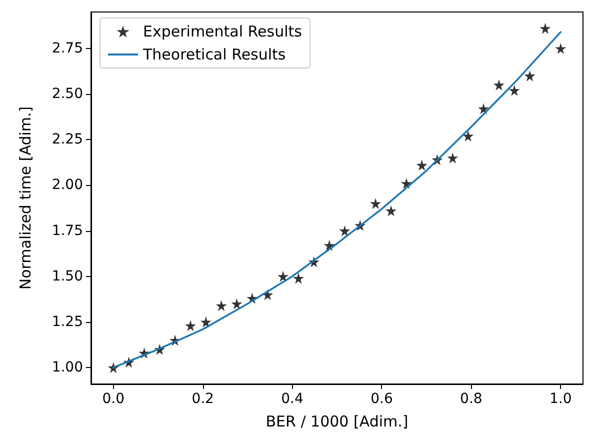 This screenshot has height=446, width=593. What do you see at coordinates (561, 399) in the screenshot?
I see `x-tick-label: 1.0` at bounding box center [561, 399].